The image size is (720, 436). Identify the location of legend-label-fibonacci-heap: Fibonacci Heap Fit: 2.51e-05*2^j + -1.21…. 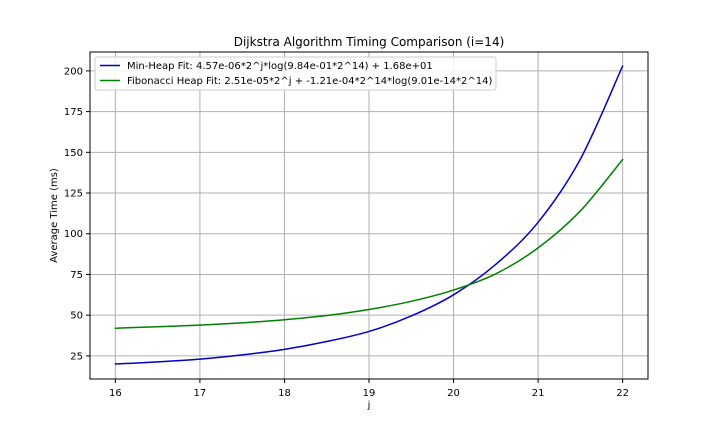
(309, 81).